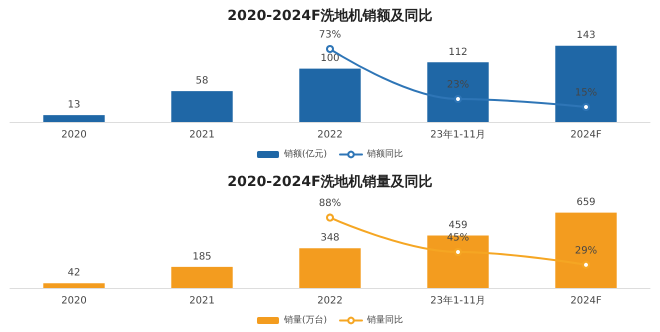 The height and width of the screenshot is (332, 660). I want to click on data-label: 659, so click(586, 202).